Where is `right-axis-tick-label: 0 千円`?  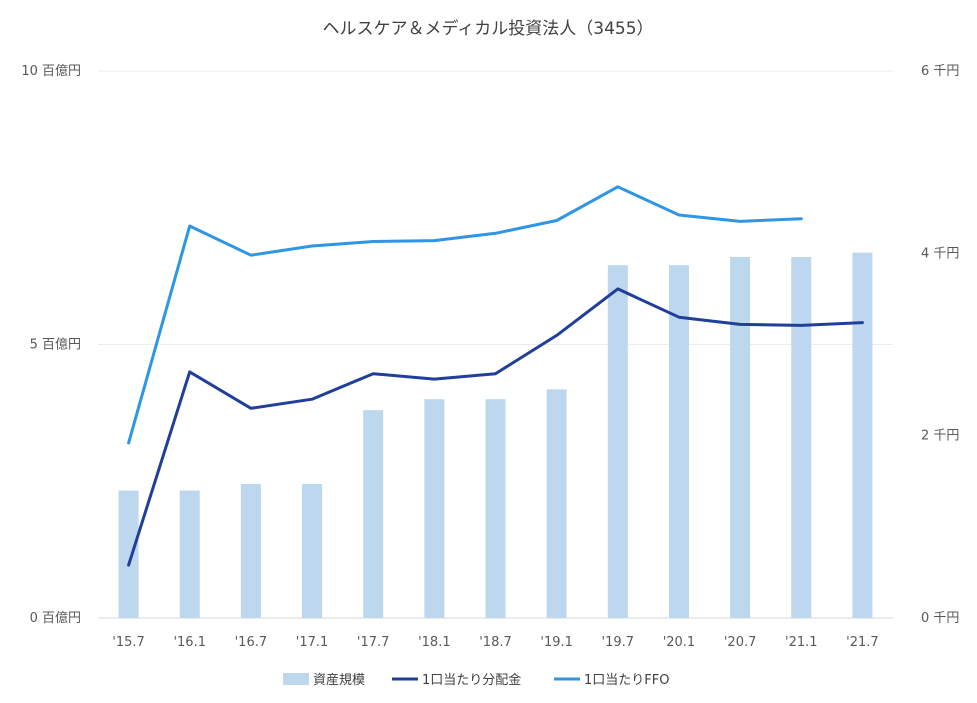 right-axis-tick-label: 0 千円 is located at coordinates (940, 618).